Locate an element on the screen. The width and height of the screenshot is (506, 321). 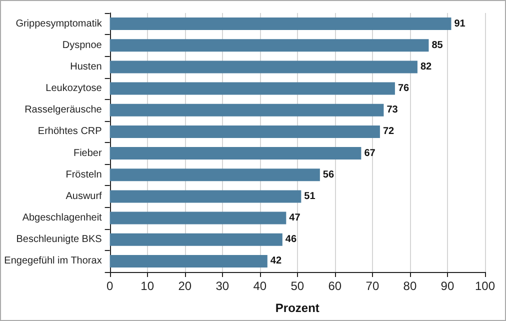
y-tick-label: Grippesymptomatik is located at coordinates (59, 24).